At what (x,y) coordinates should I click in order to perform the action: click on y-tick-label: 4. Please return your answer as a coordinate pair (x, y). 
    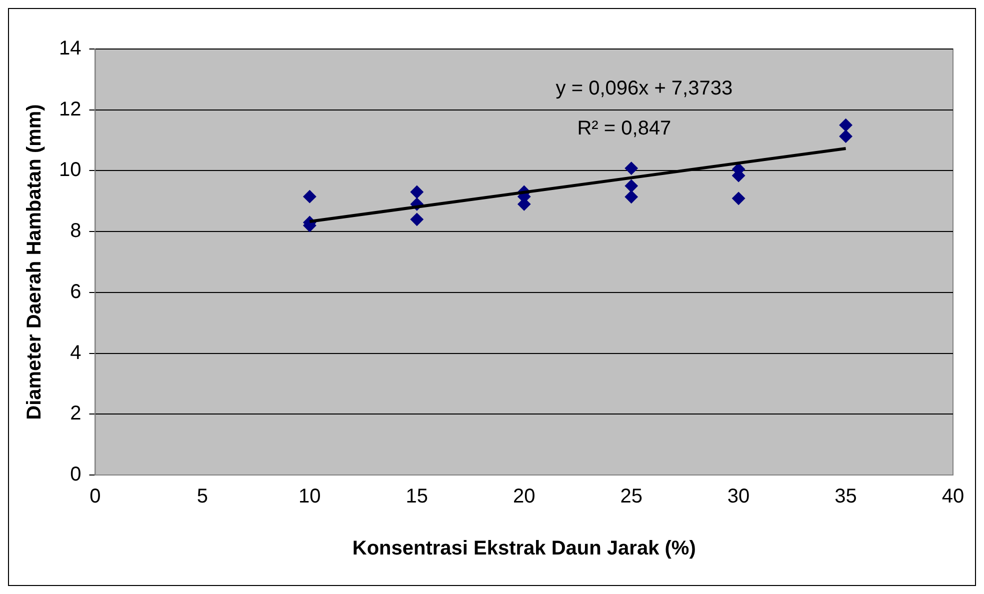
    Looking at the image, I should click on (76, 353).